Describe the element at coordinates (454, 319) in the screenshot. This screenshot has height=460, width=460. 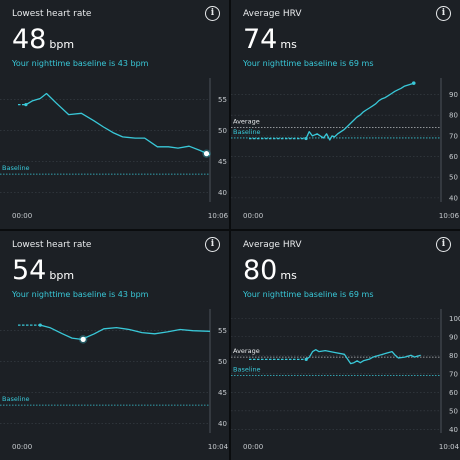
I see `y-tick-label: 100` at that location.